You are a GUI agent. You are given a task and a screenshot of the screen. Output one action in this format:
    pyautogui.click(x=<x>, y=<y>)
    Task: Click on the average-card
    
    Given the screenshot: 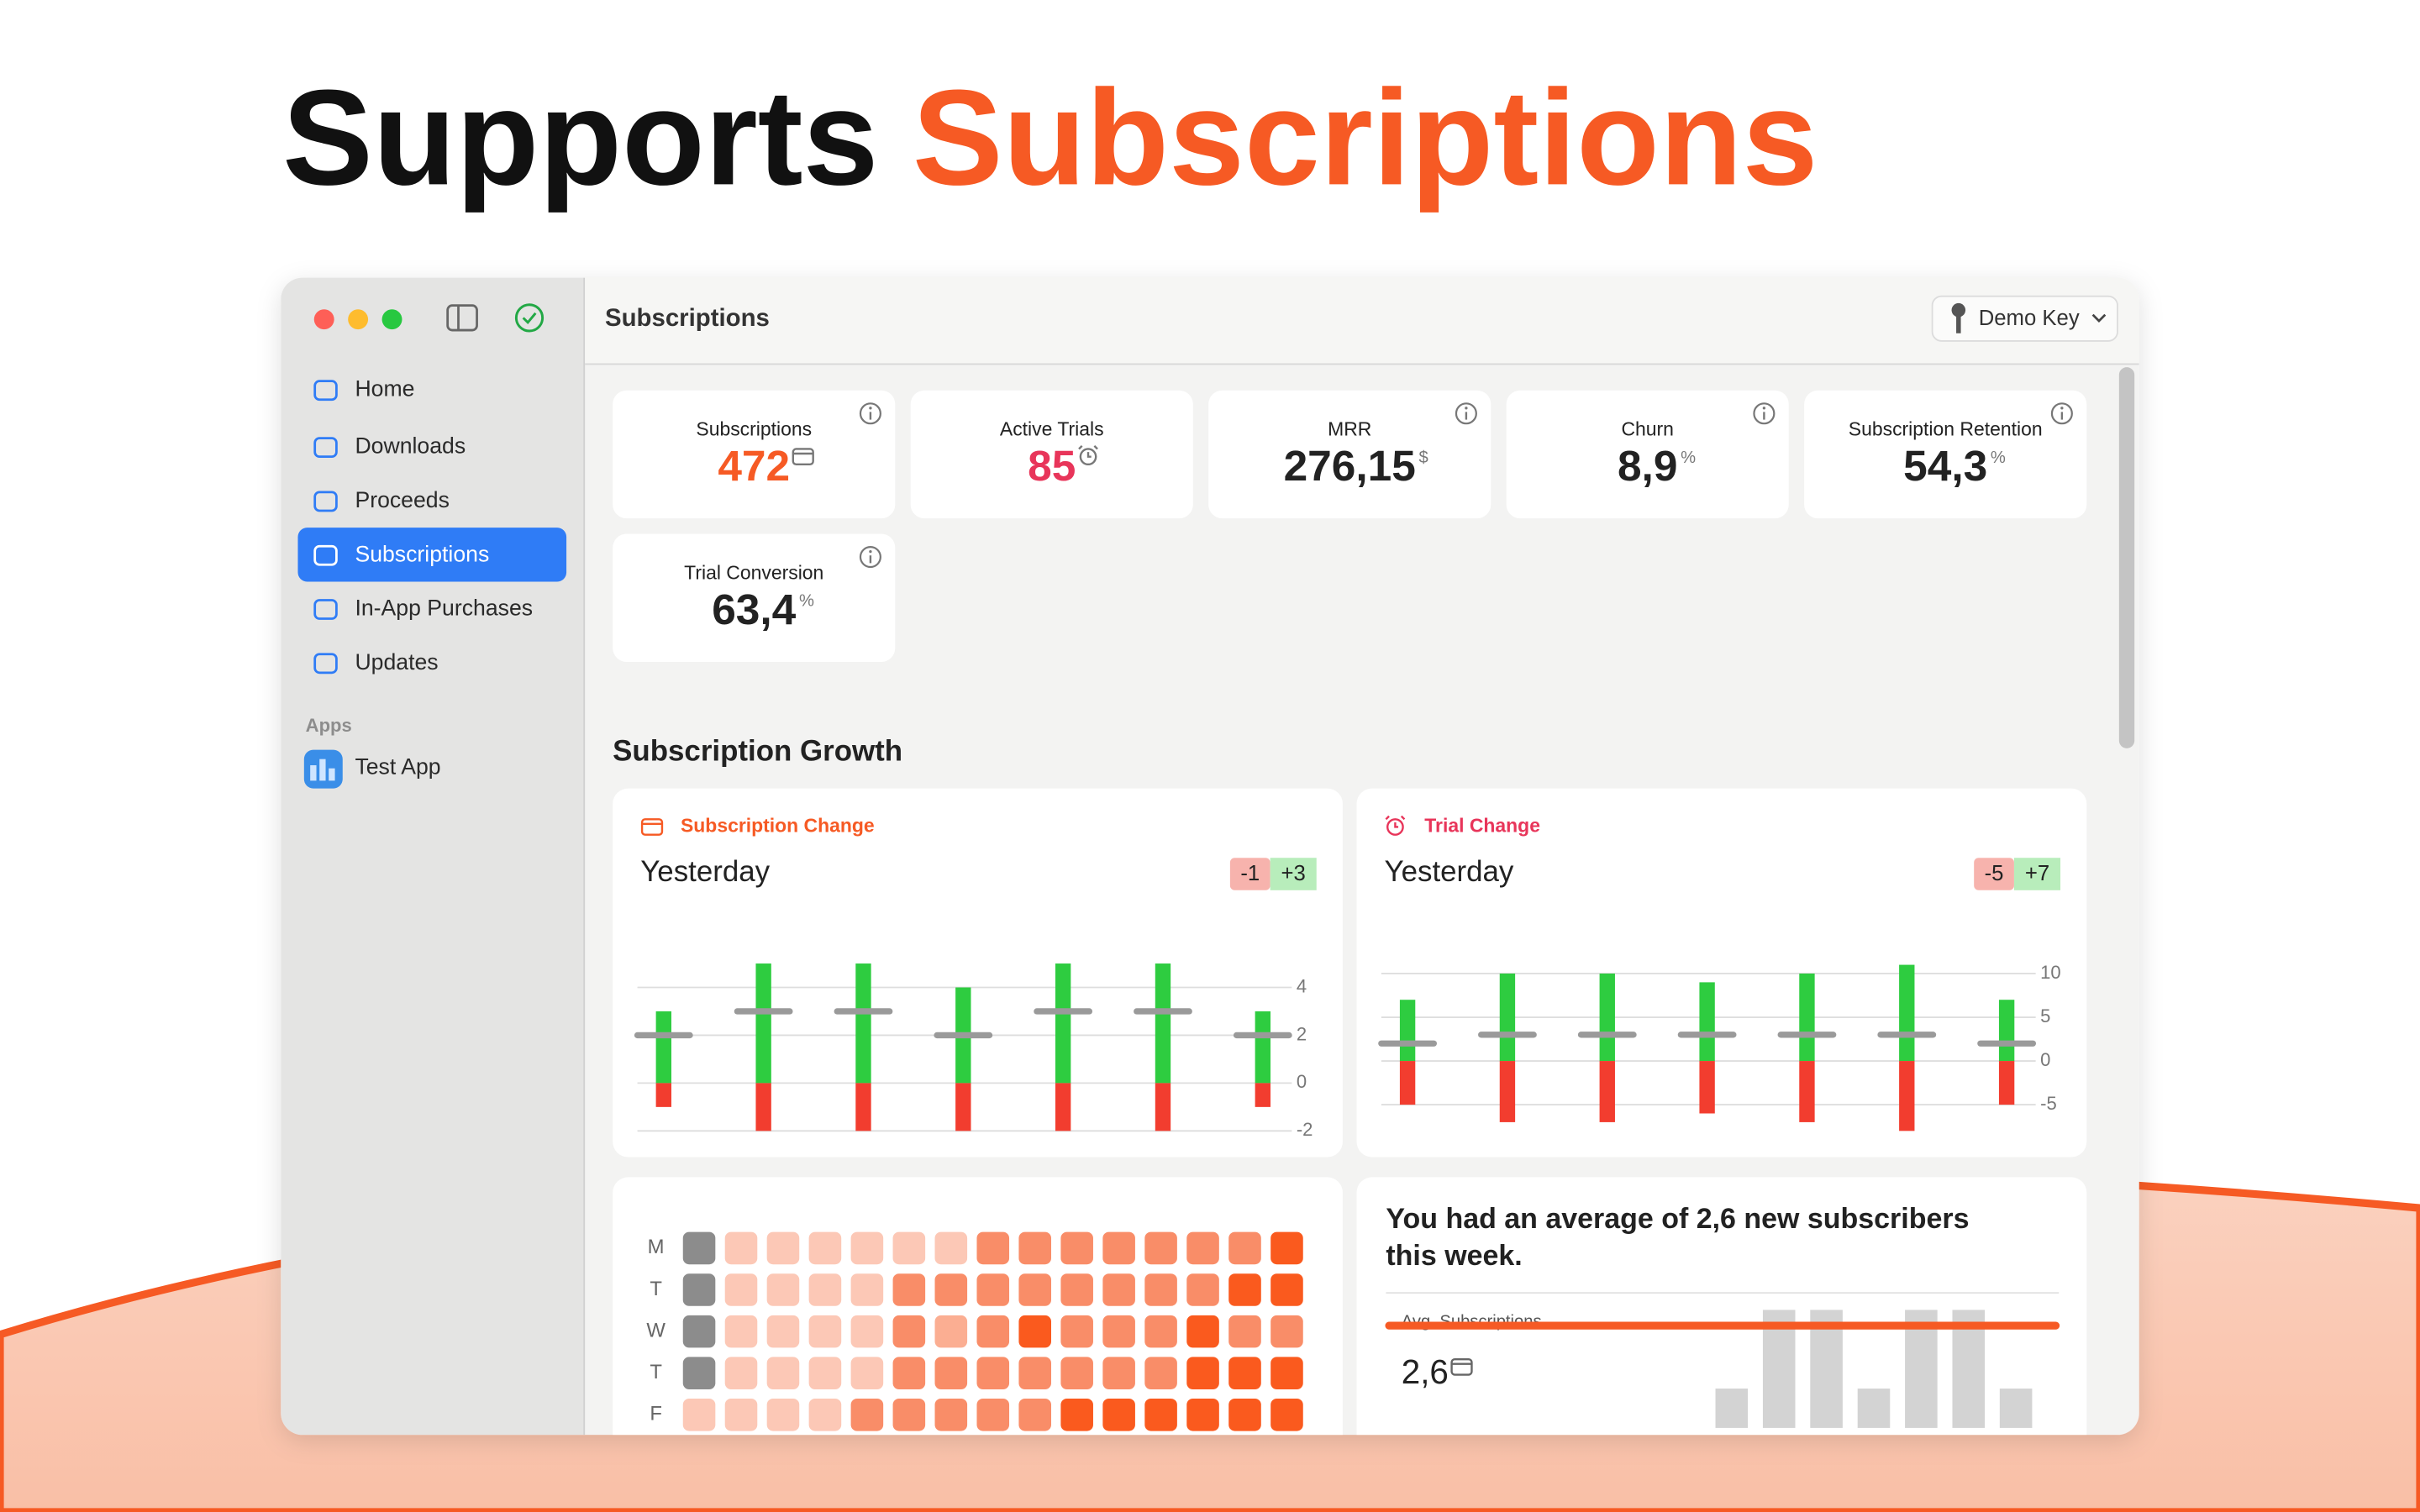 What is the action you would take?
    pyautogui.click(x=1722, y=1306)
    